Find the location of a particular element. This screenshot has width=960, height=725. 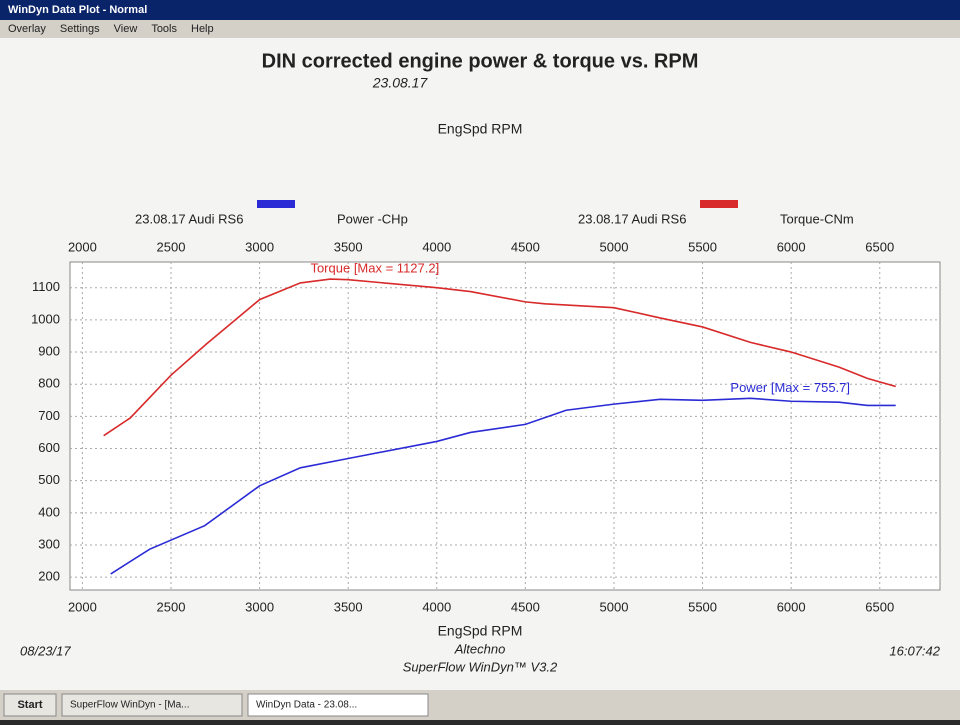

menu-bar is located at coordinates (480, 29).